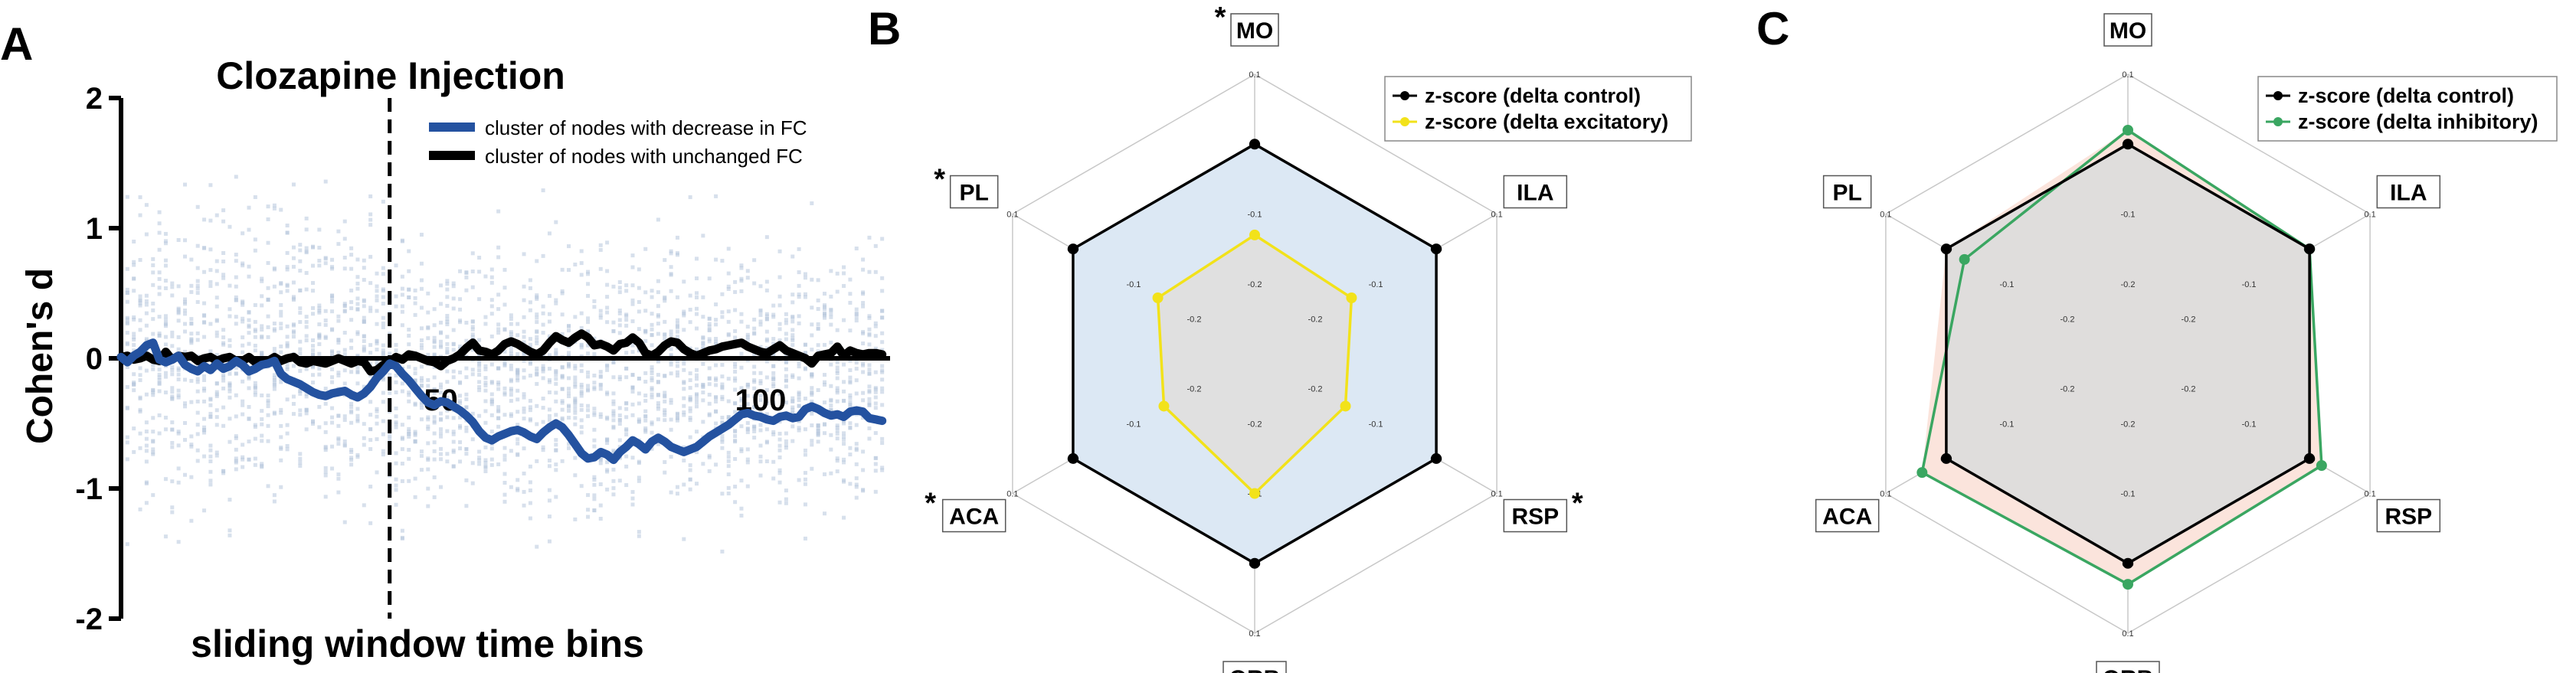  What do you see at coordinates (2128, 669) in the screenshot?
I see `axis-label-orb: ORB` at bounding box center [2128, 669].